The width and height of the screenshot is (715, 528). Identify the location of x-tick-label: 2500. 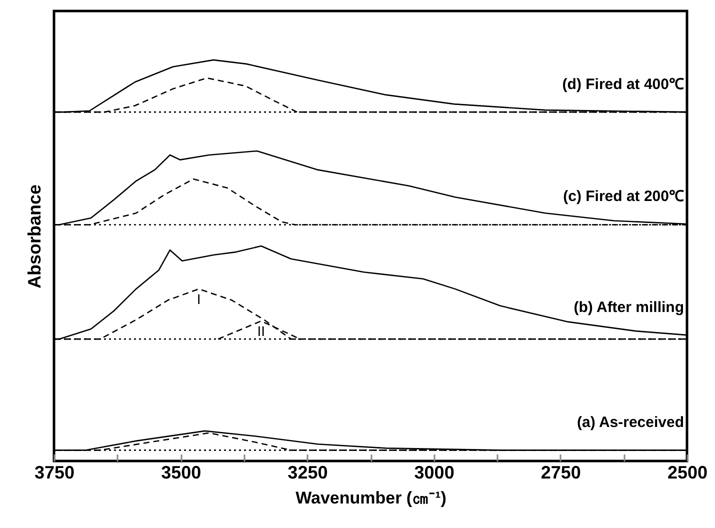
(687, 472).